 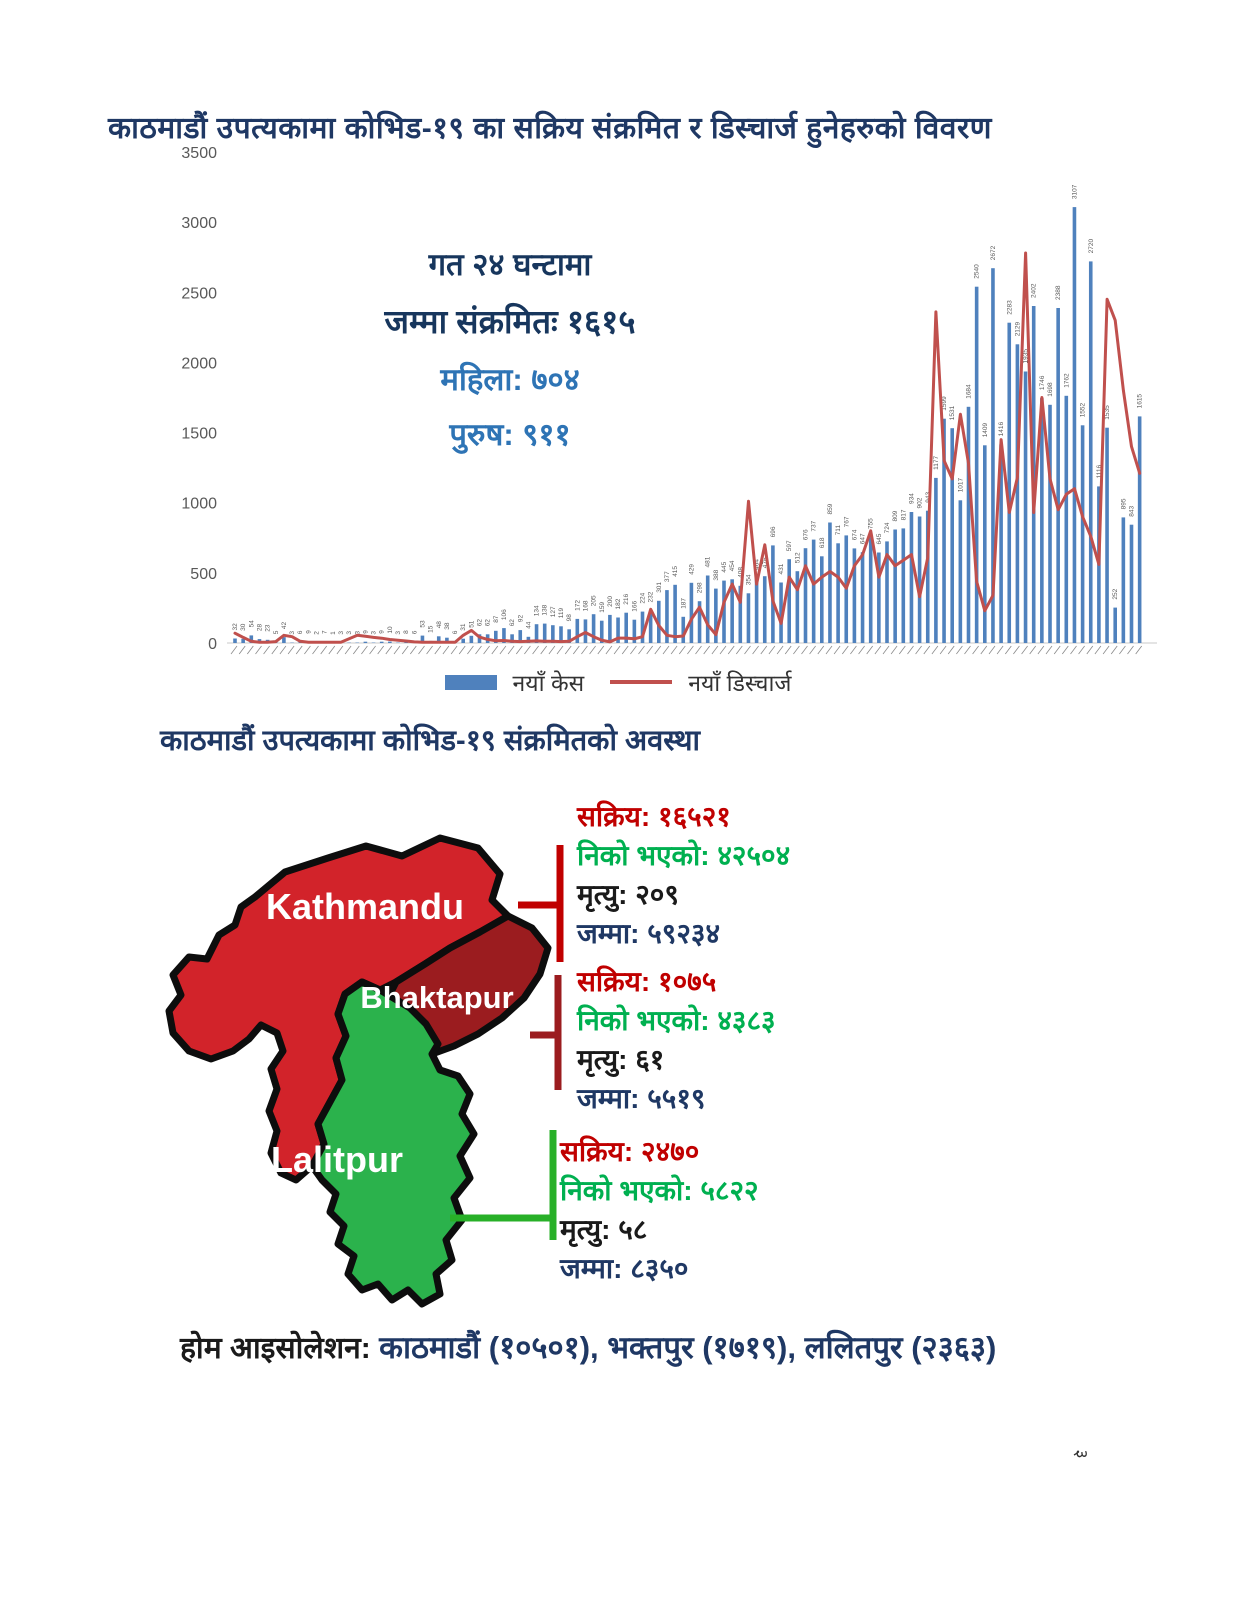 What do you see at coordinates (830, 508) in the screenshot?
I see `bar-value-label: 859` at bounding box center [830, 508].